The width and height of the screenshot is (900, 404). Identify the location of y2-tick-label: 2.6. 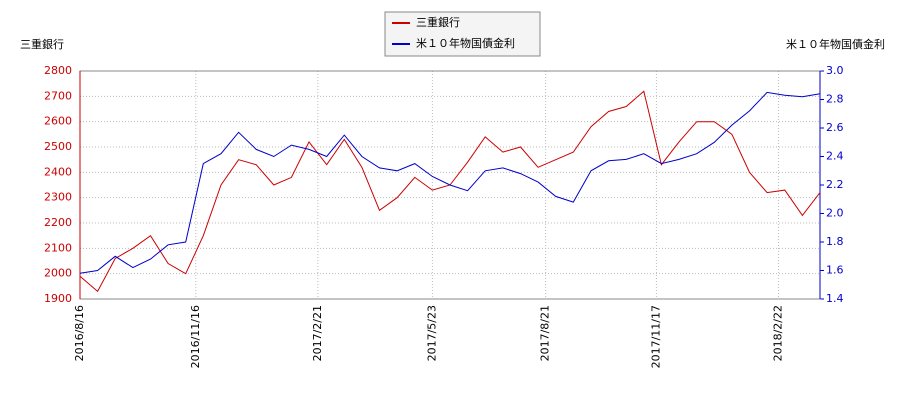
(835, 127).